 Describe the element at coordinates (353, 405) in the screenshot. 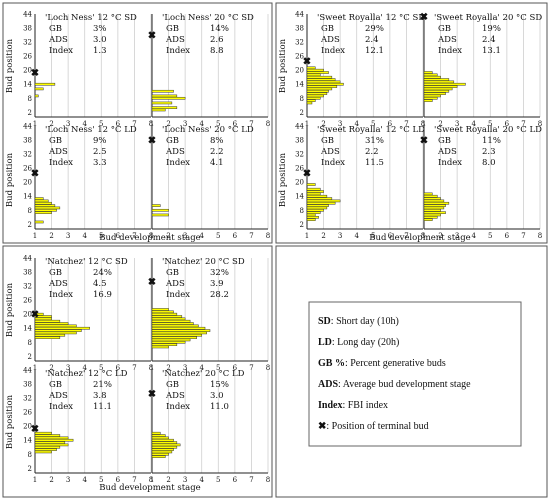

I see `legend-item: Index: FBI index` at that location.